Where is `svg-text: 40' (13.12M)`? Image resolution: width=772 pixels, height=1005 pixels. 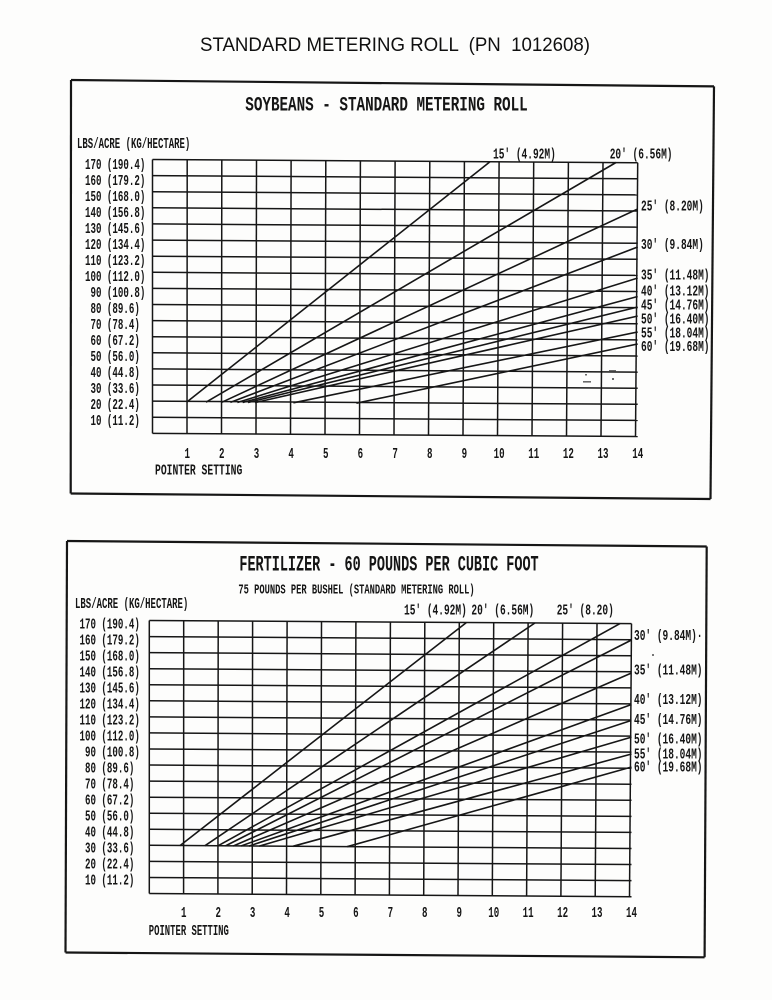
svg-text: 40' (13.12M) is located at coordinates (668, 700).